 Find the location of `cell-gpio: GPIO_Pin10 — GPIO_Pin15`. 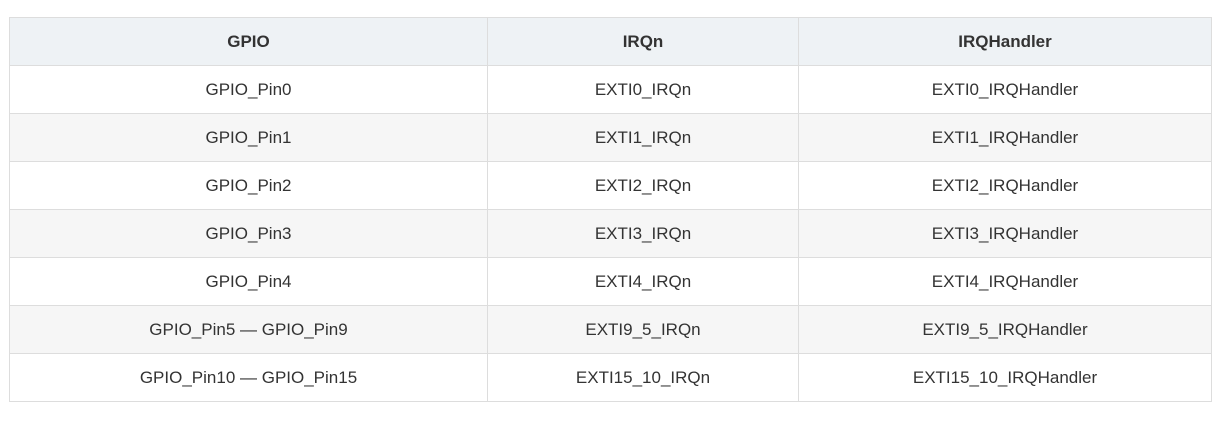

cell-gpio: GPIO_Pin10 — GPIO_Pin15 is located at coordinates (248, 377).